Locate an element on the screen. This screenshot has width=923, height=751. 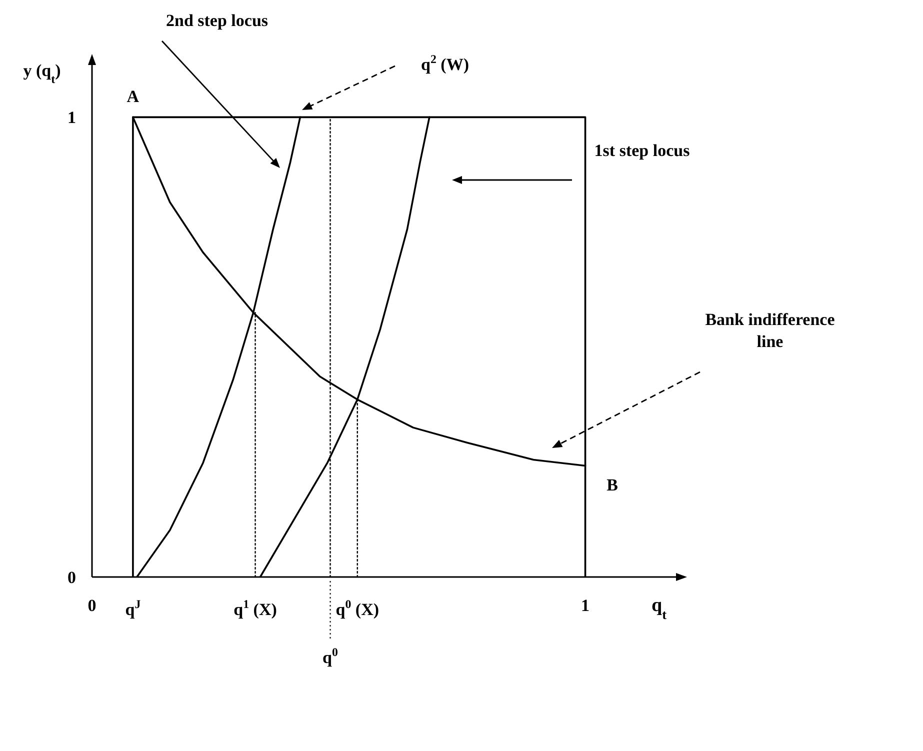
text: 2nd step locus is located at coordinates (217, 20).